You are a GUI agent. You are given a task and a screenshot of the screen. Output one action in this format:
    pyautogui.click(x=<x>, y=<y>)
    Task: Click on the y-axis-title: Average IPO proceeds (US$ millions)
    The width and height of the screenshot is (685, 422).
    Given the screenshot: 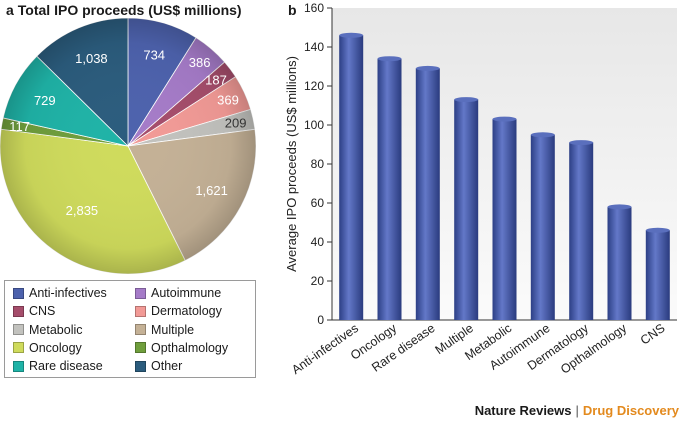 What is the action you would take?
    pyautogui.click(x=291, y=164)
    